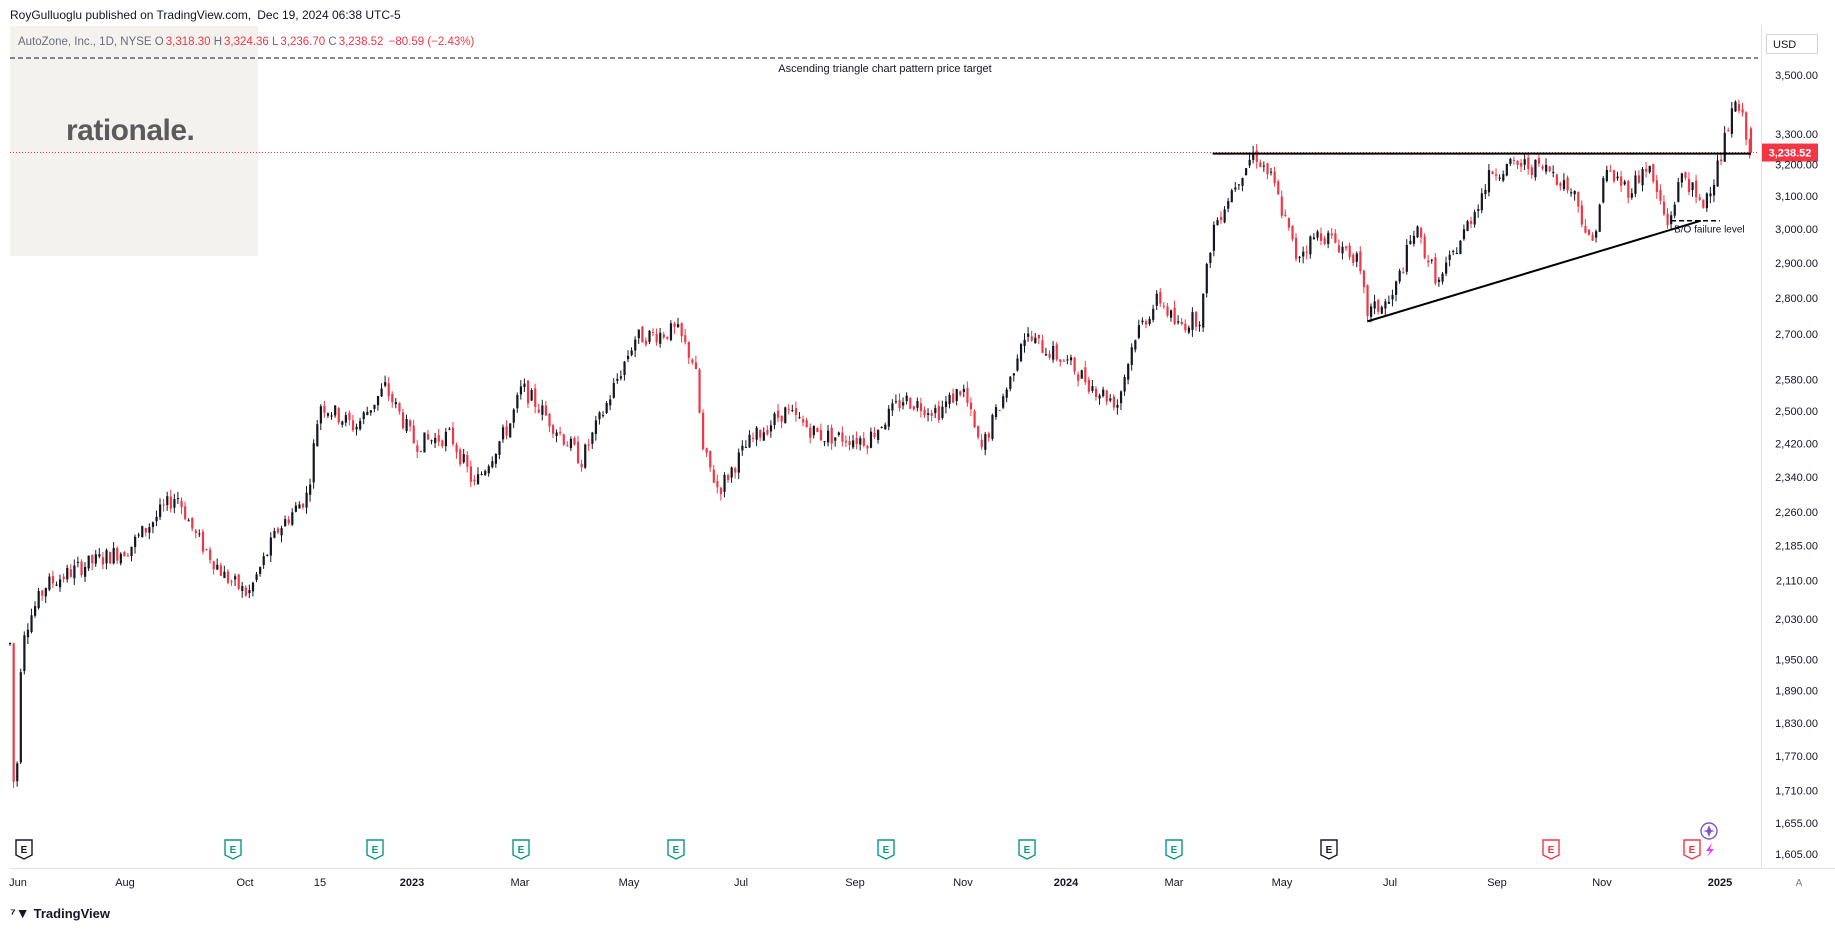 This screenshot has width=1835, height=931. What do you see at coordinates (1720, 883) in the screenshot?
I see `time-tick-label: 2025` at bounding box center [1720, 883].